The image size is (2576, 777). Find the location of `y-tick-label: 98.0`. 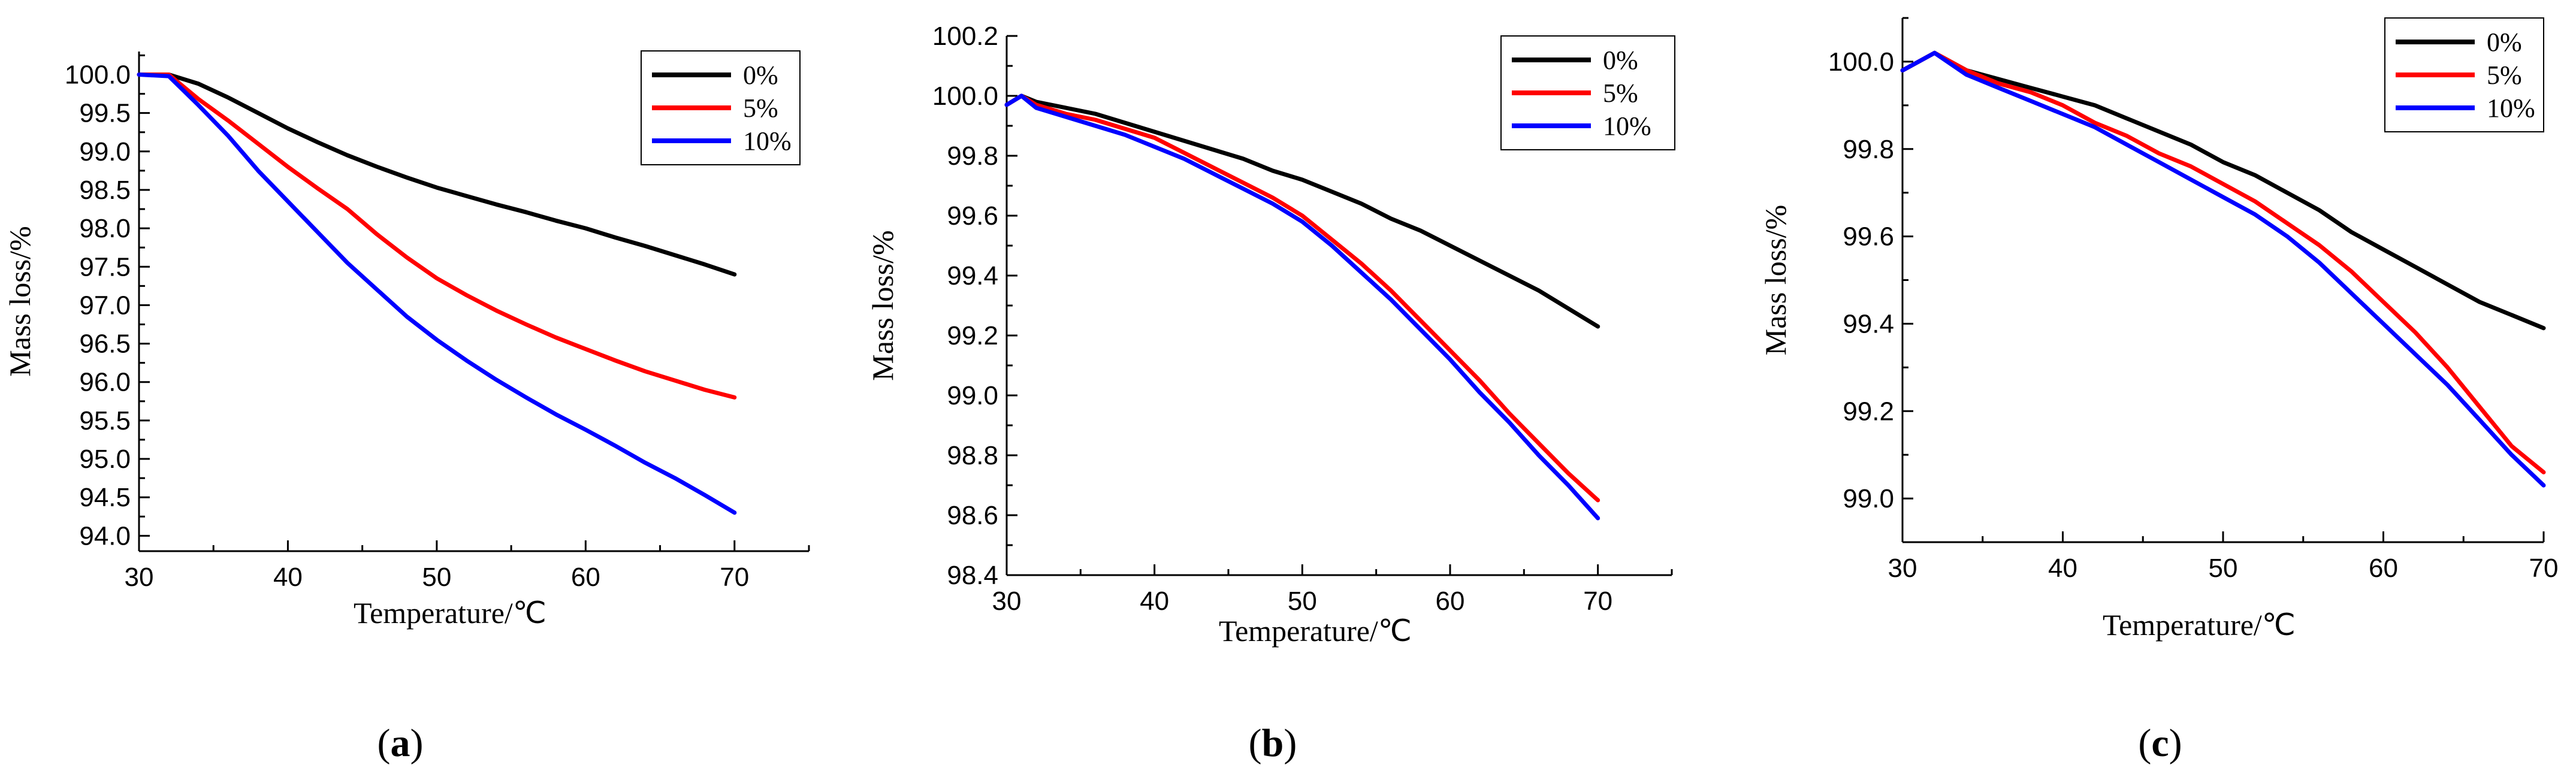

y-tick-label: 98.0 is located at coordinates (105, 229).